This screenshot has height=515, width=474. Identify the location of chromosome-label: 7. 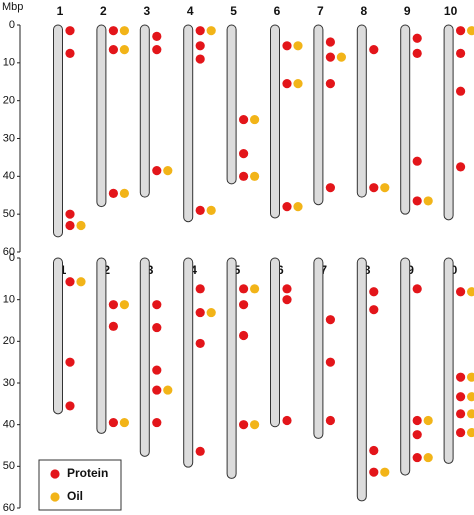
(320, 11).